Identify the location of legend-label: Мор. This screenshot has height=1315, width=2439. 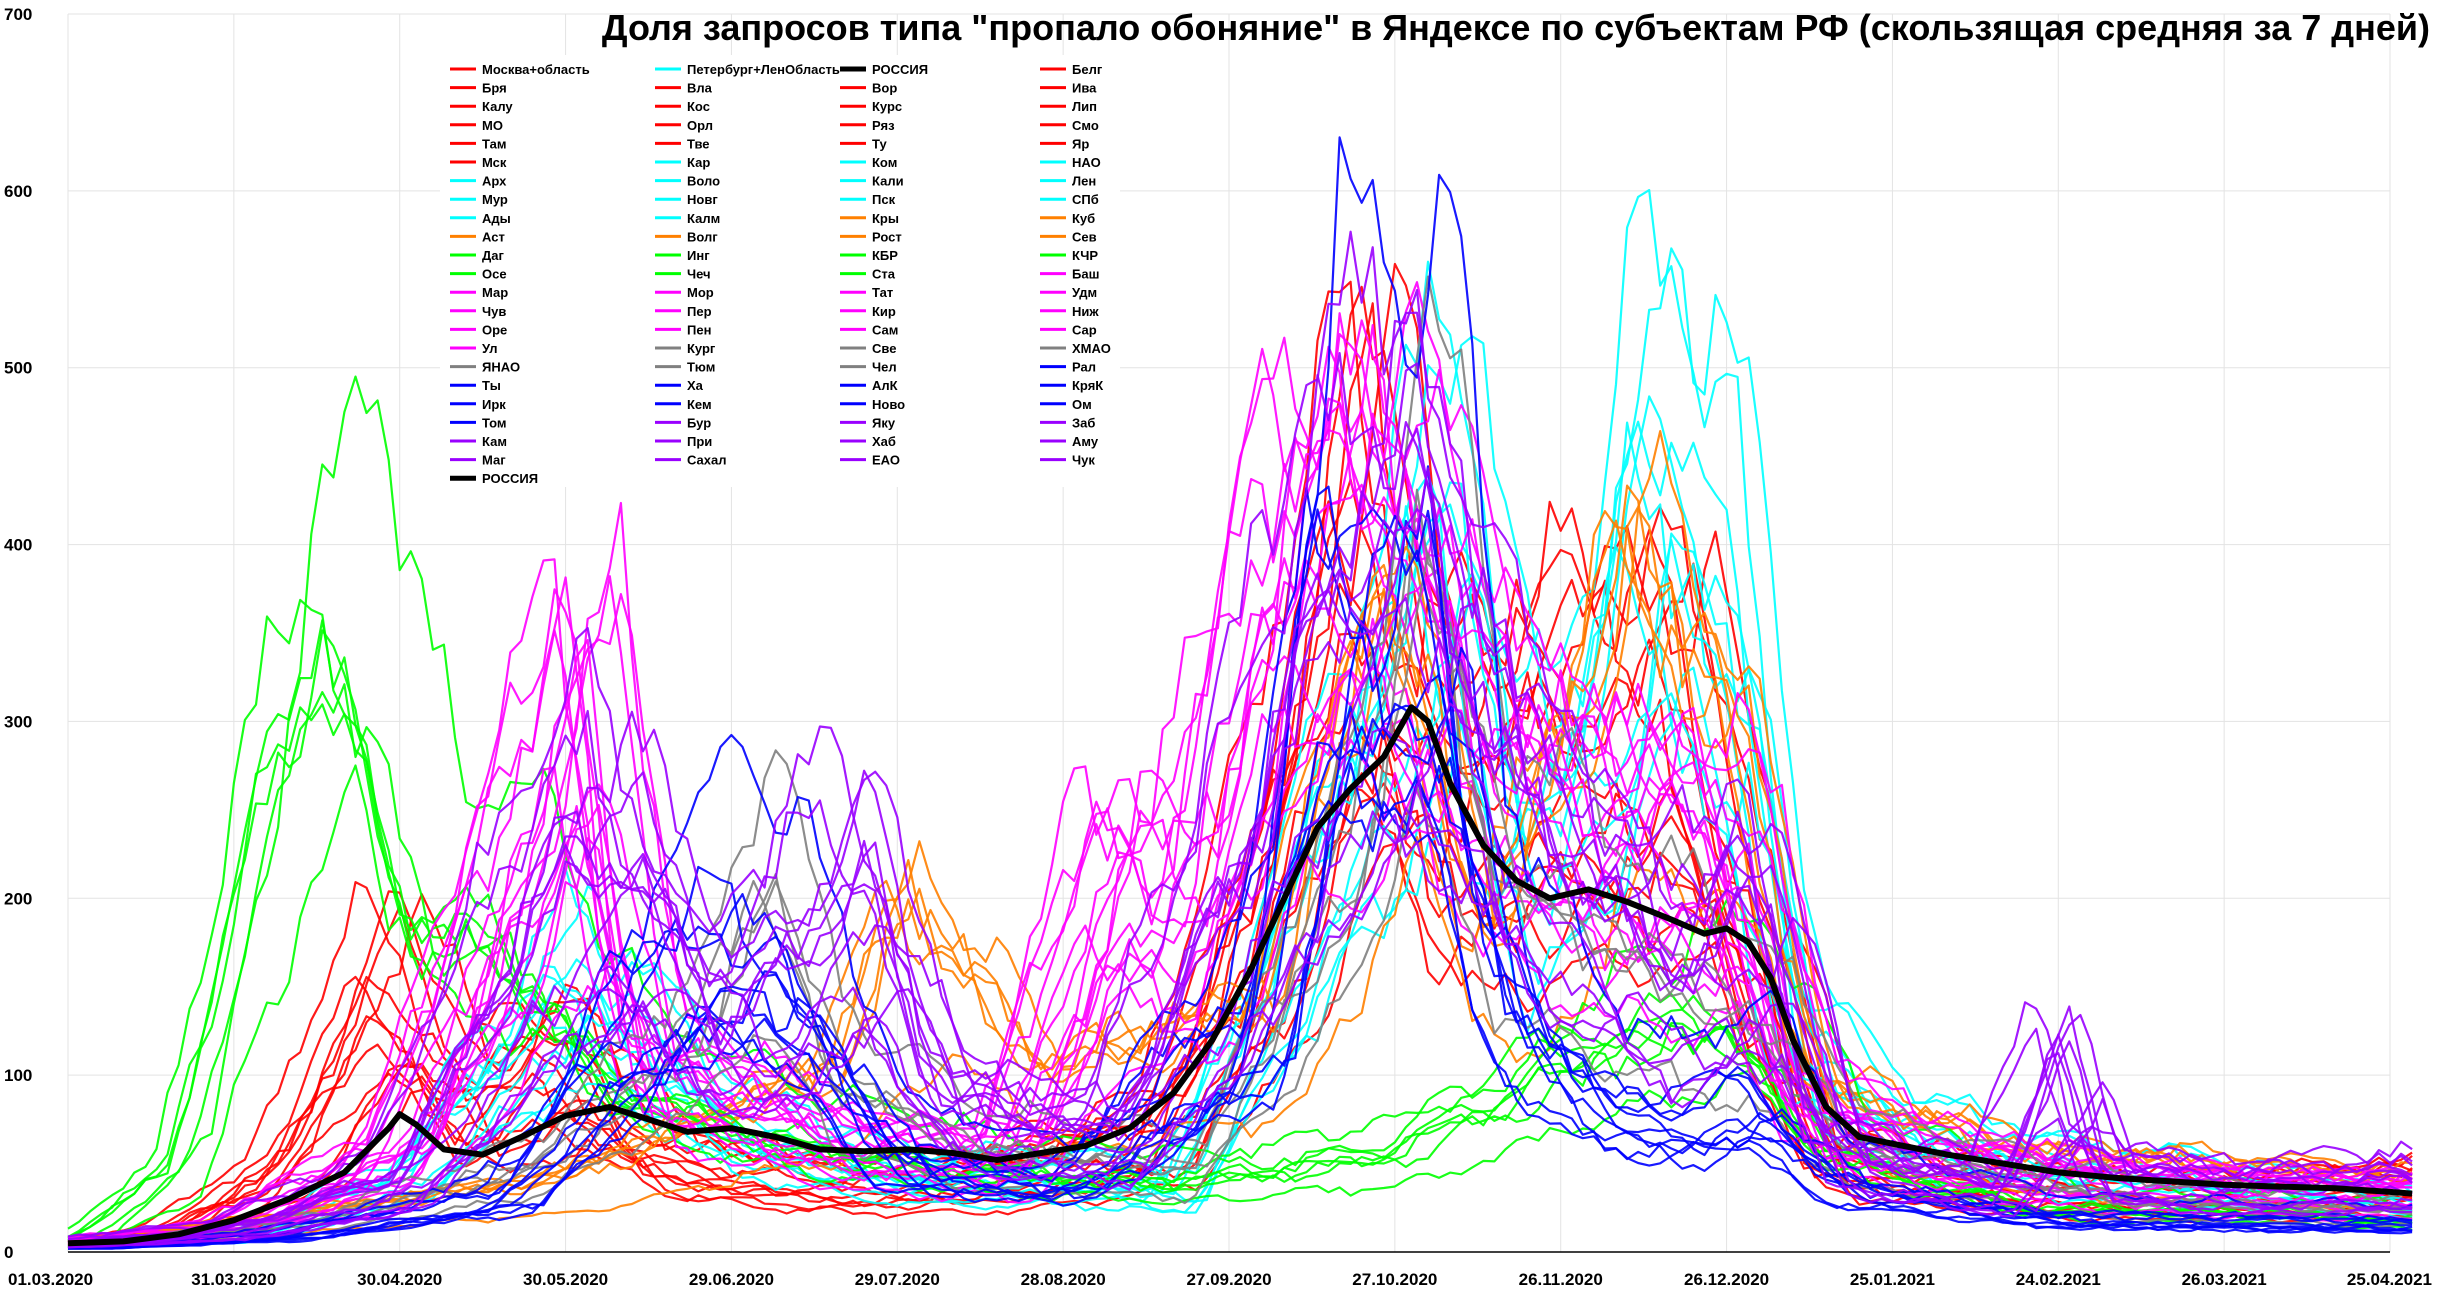
(700, 292).